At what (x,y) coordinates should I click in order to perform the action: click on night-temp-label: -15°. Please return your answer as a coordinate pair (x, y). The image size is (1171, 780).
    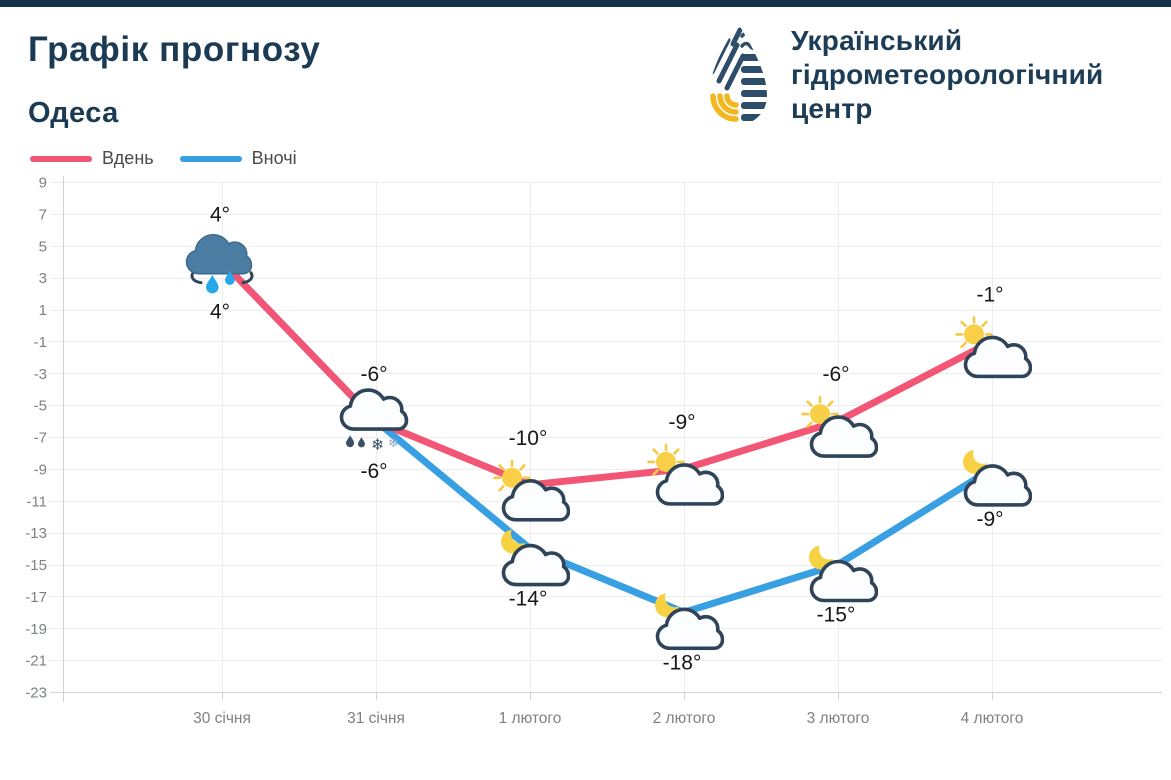
    Looking at the image, I should click on (836, 615).